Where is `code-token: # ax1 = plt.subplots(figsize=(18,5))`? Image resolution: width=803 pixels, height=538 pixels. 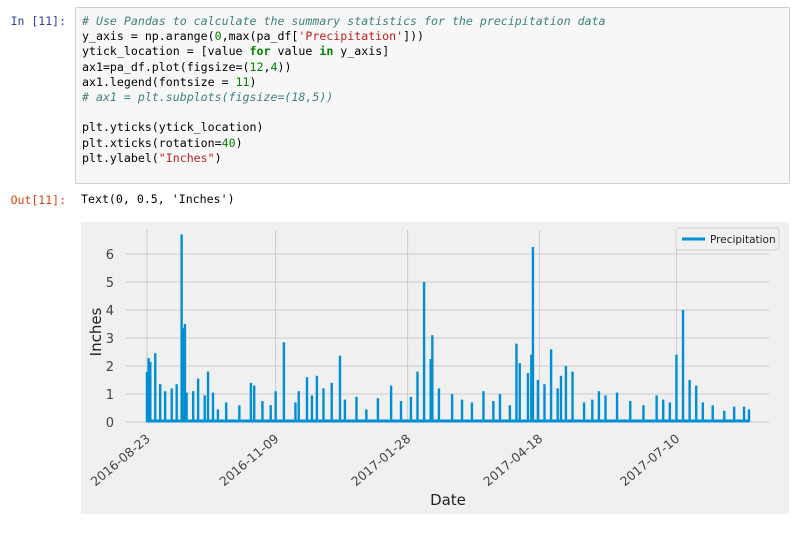 code-token: # ax1 = plt.subplots(figsize=(18,5)) is located at coordinates (208, 97).